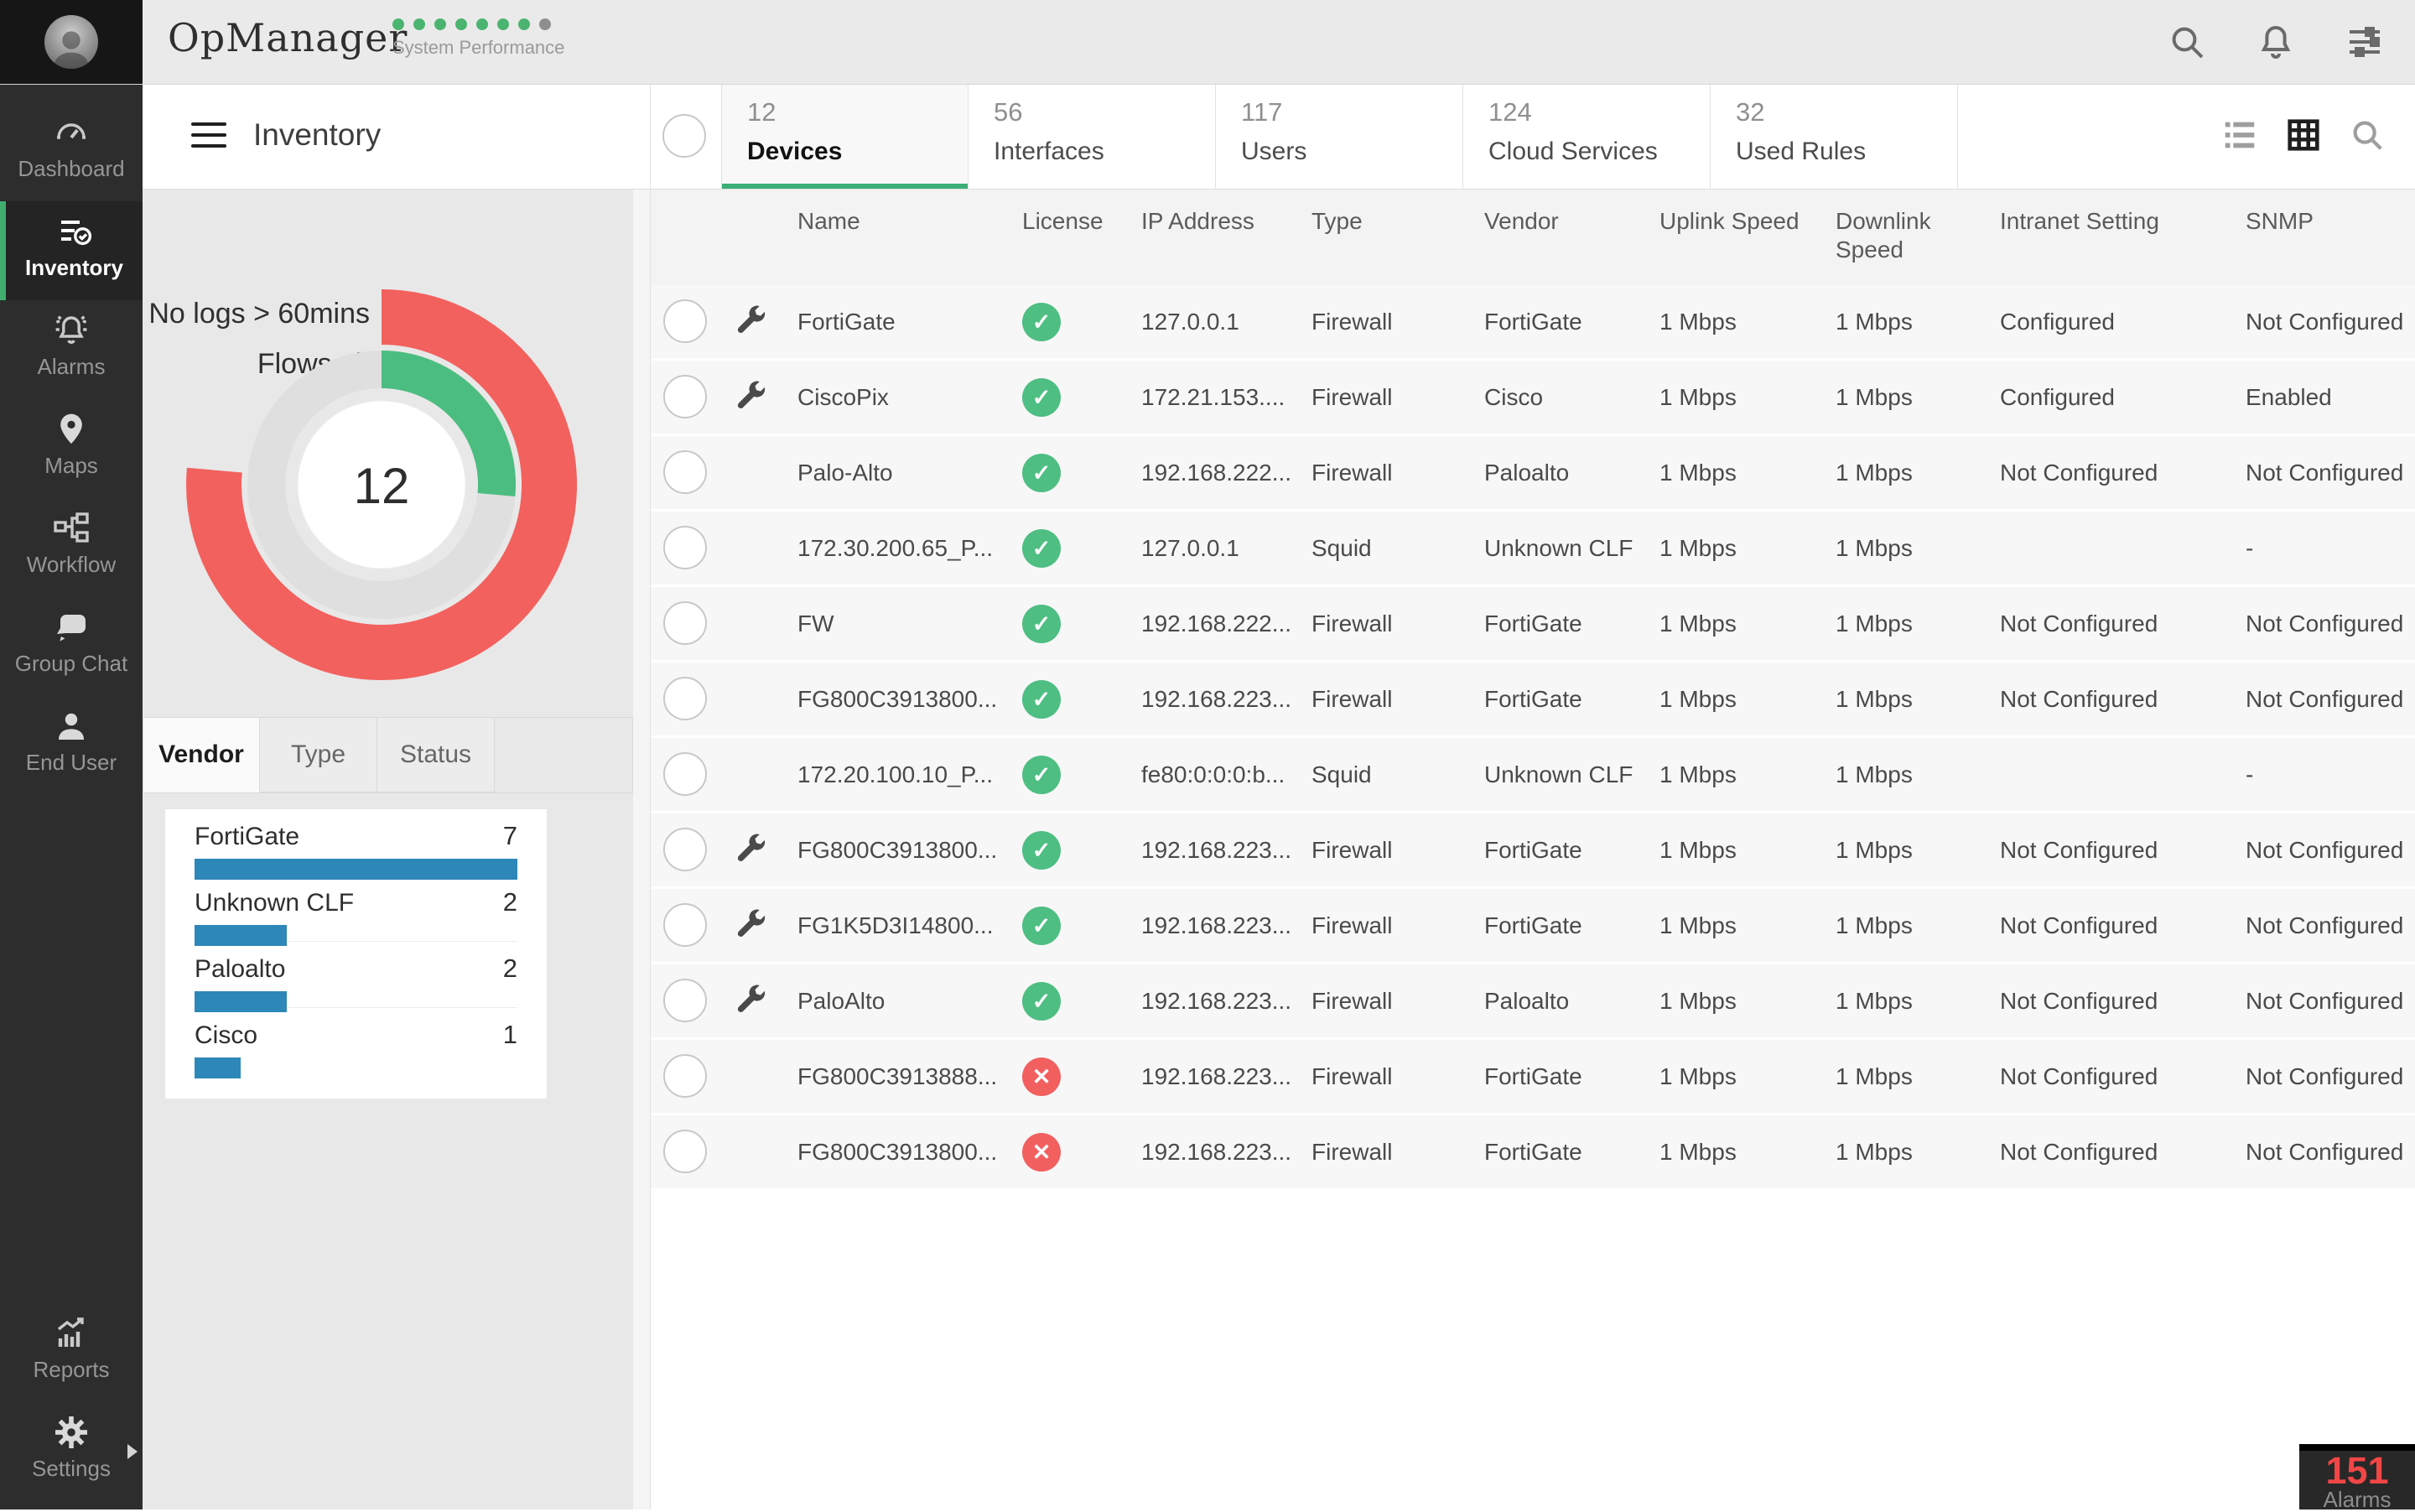 This screenshot has width=2415, height=1512. Describe the element at coordinates (2289, 397) in the screenshot. I see `cell-snmp: Enabled` at that location.